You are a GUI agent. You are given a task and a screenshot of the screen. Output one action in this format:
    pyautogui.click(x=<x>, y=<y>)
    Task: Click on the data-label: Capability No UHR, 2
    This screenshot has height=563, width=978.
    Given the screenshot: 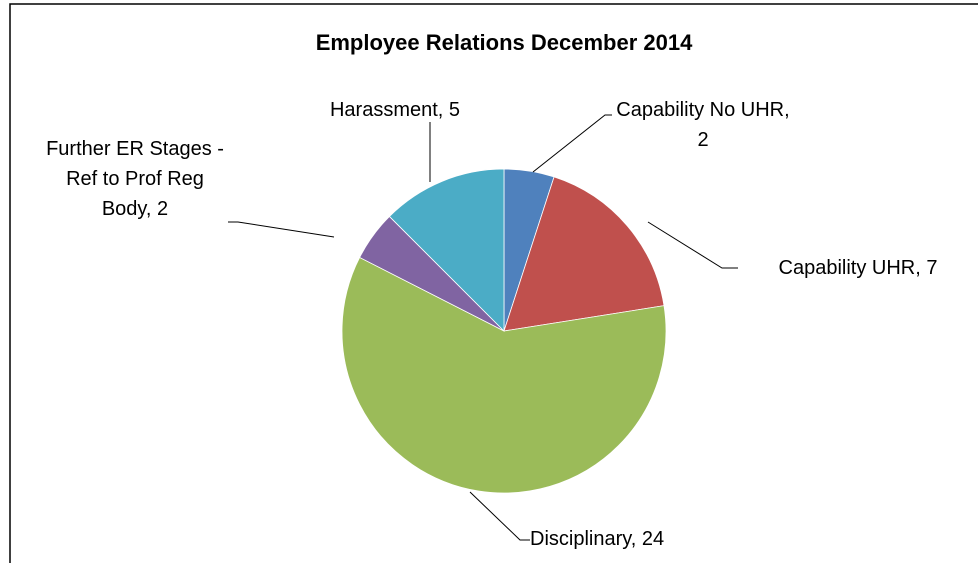 What is the action you would take?
    pyautogui.click(x=703, y=125)
    